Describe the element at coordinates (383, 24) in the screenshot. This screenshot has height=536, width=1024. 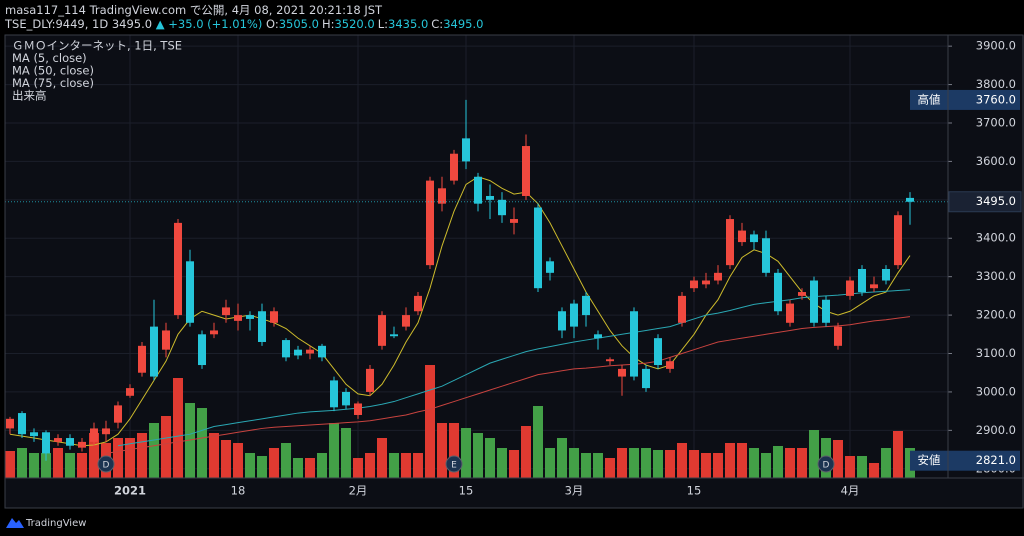
I see `ohlc-key: L:` at that location.